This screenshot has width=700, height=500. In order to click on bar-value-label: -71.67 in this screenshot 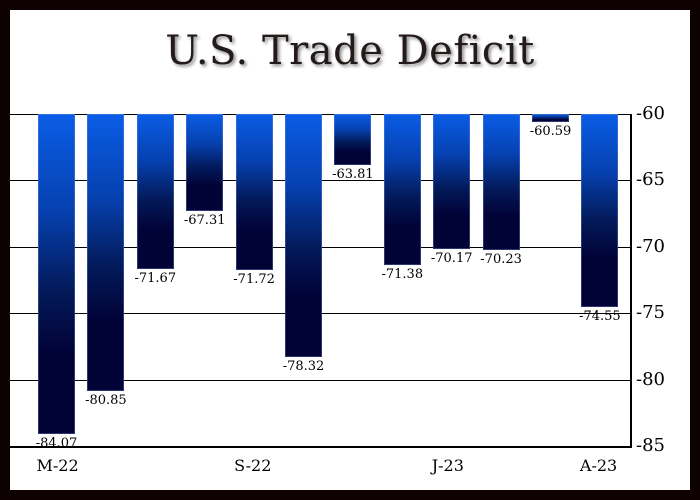, I will do `click(155, 278)`.